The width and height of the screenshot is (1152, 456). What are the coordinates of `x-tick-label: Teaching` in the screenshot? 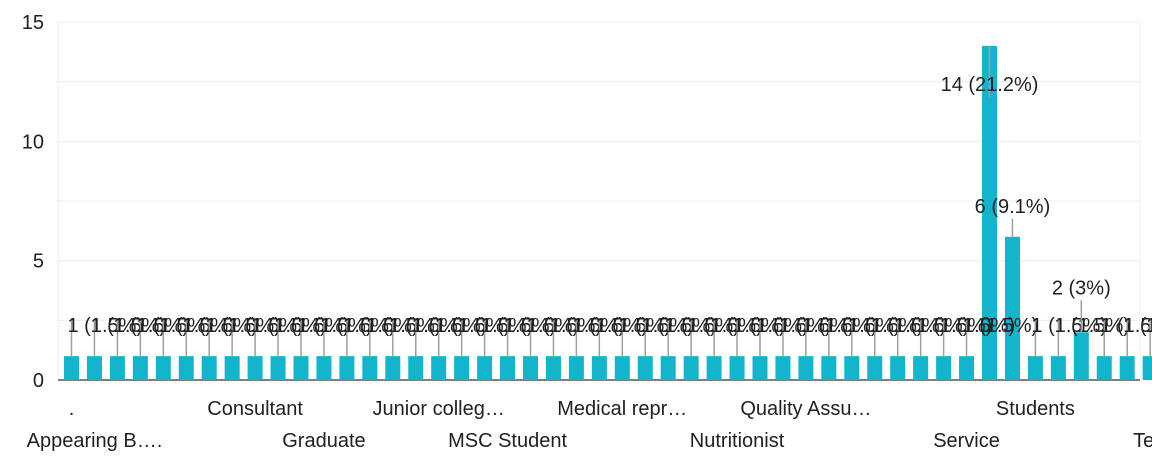 It's located at (1142, 441).